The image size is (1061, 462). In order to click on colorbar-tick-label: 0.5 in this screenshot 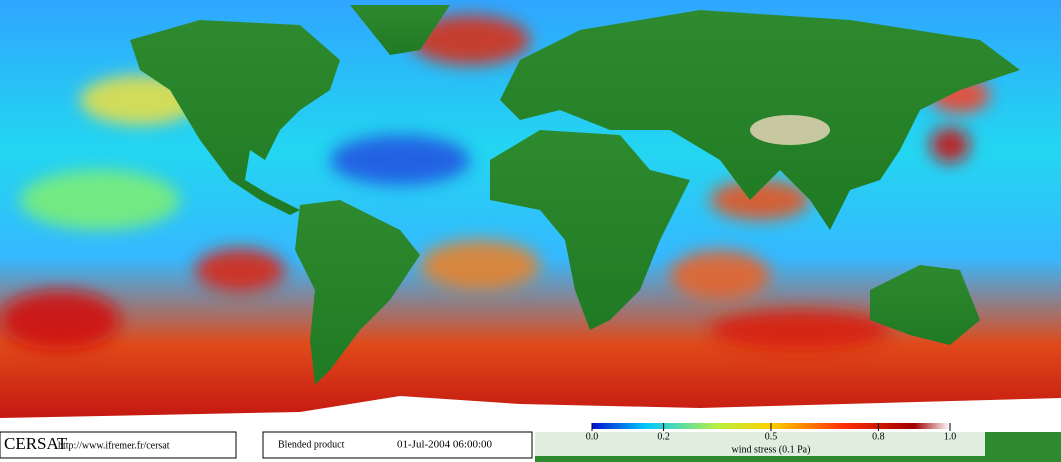, I will do `click(771, 436)`.